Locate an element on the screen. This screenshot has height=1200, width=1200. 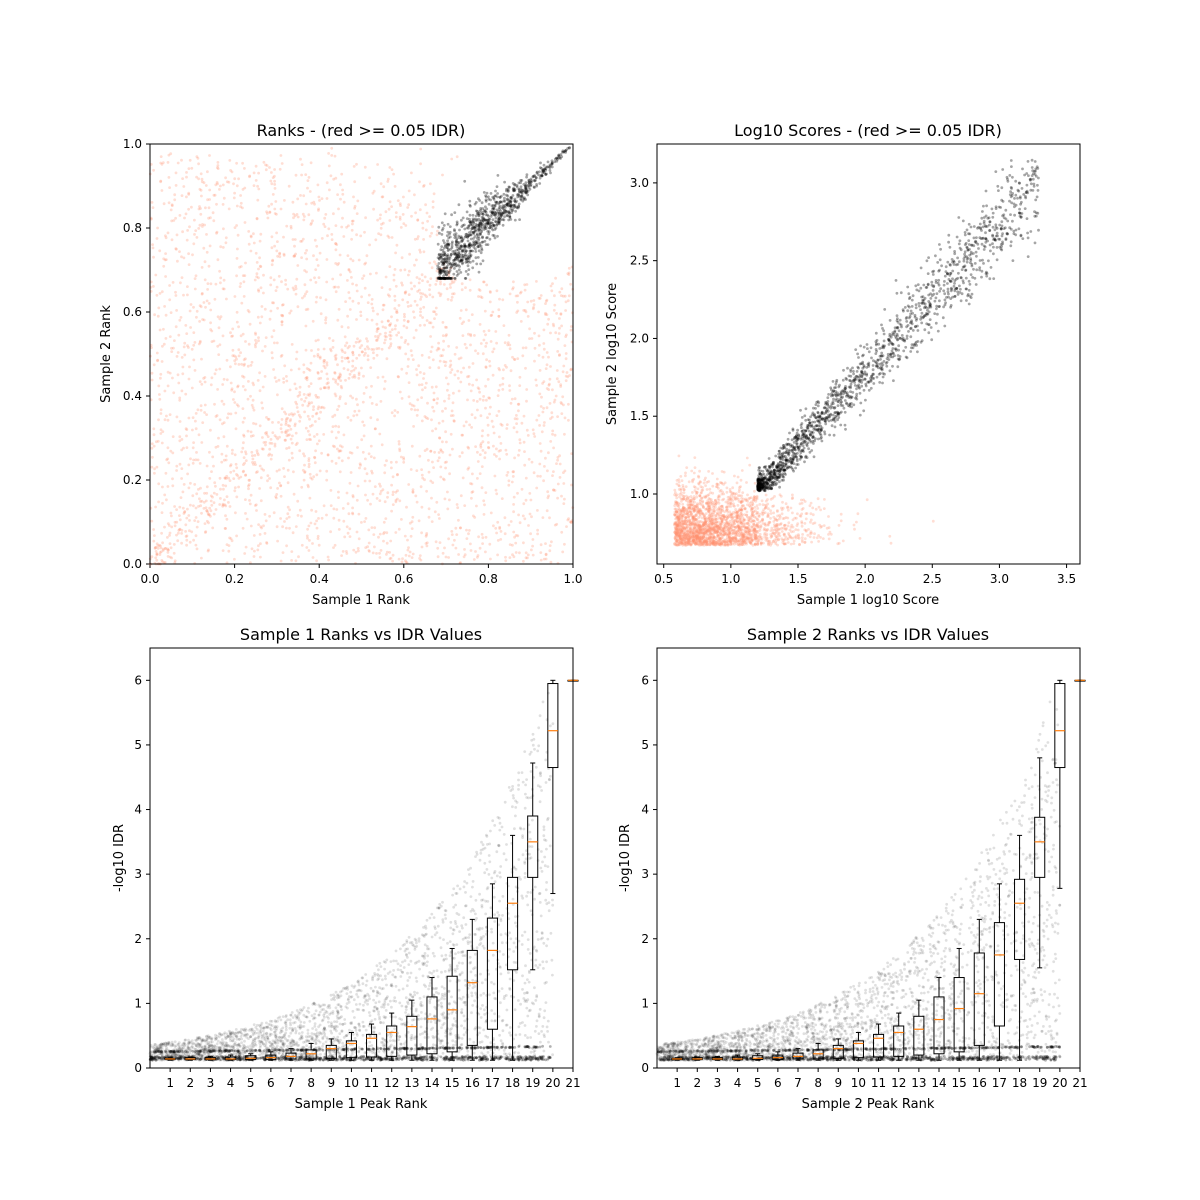
scores-xtick-label: 2.0 is located at coordinates (865, 579).